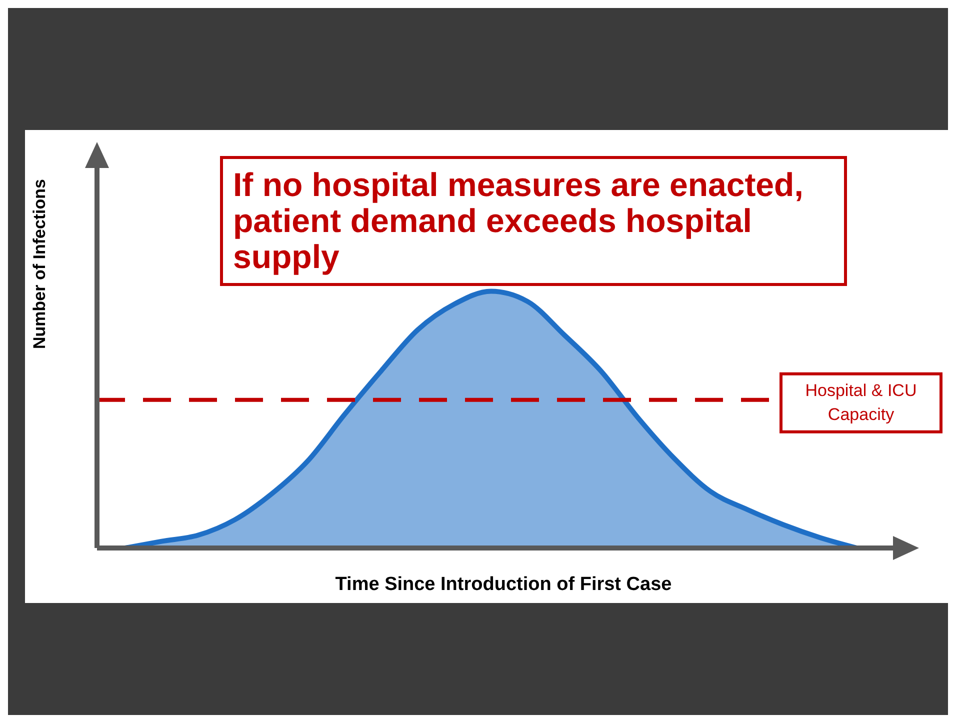  Describe the element at coordinates (503, 584) in the screenshot. I see `x-axis-title: Time Since Introduction of First Case` at that location.